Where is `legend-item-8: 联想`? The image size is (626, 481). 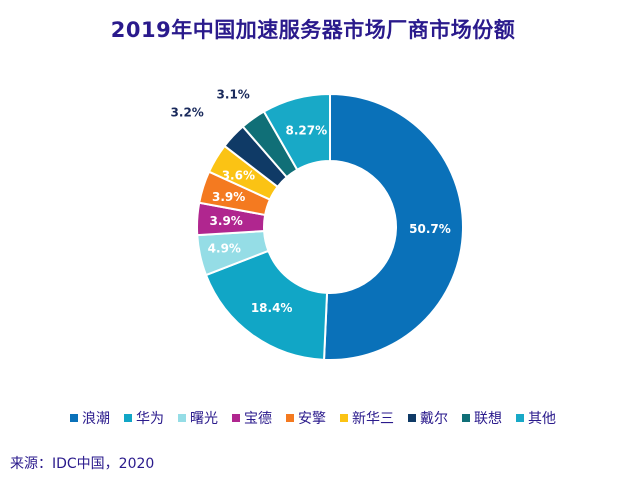 legend-item-8: 联想 is located at coordinates (482, 418).